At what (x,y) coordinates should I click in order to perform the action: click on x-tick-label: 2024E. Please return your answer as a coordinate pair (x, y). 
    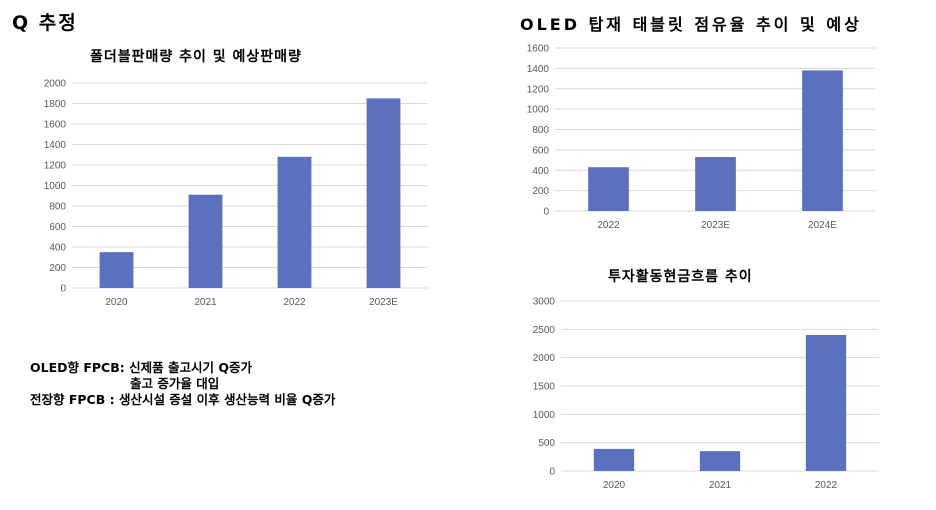
    Looking at the image, I should click on (822, 225).